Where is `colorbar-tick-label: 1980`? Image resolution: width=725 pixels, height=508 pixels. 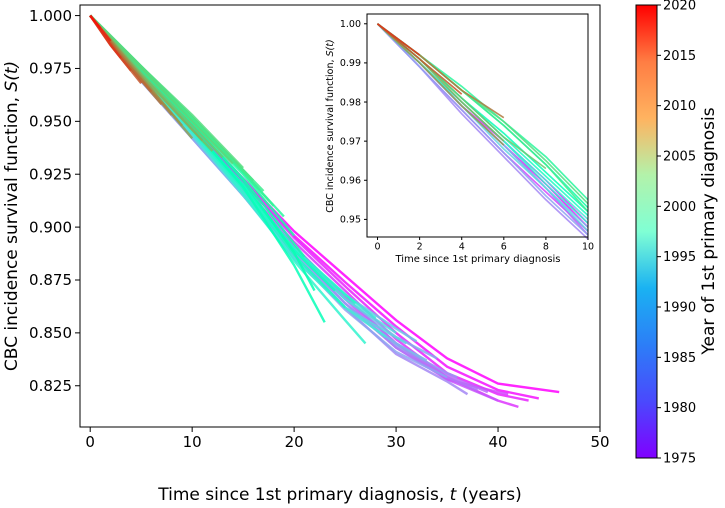 colorbar-tick-label: 1980 is located at coordinates (679, 408).